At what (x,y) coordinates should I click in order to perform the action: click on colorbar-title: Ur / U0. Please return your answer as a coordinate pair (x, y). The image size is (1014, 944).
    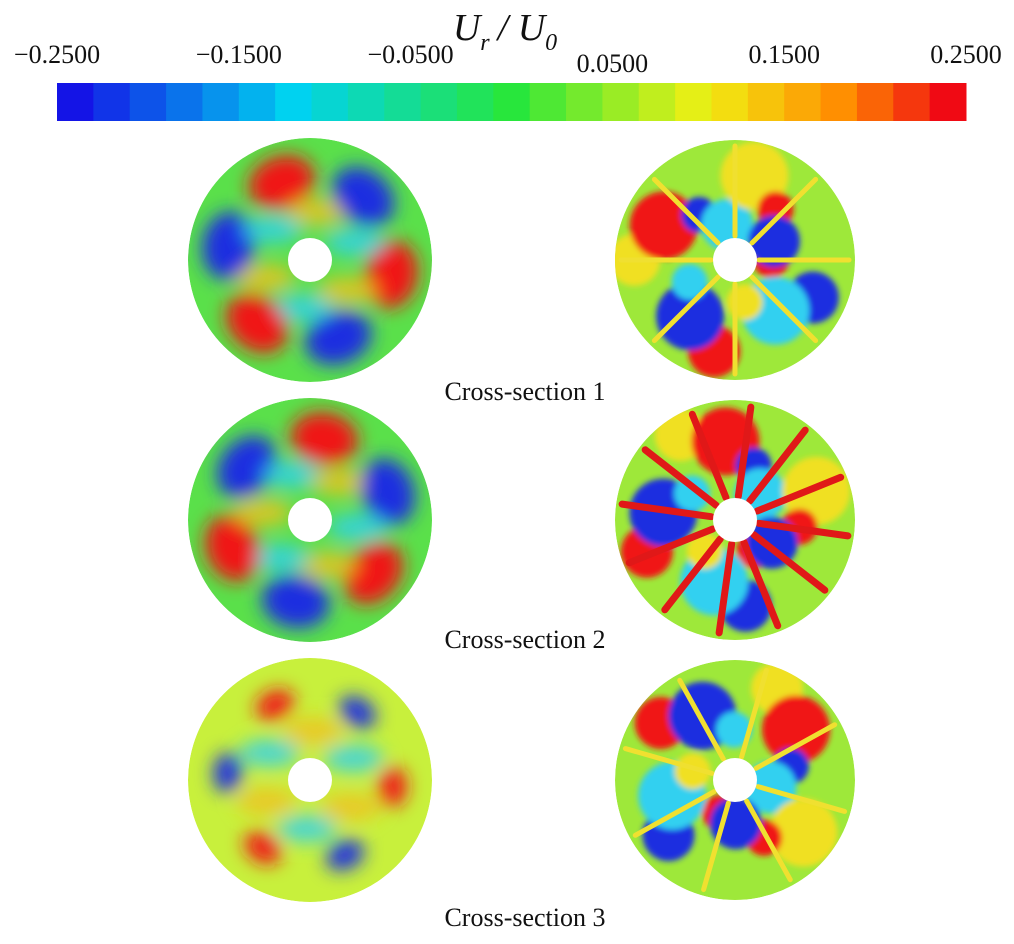
    Looking at the image, I should click on (505, 31).